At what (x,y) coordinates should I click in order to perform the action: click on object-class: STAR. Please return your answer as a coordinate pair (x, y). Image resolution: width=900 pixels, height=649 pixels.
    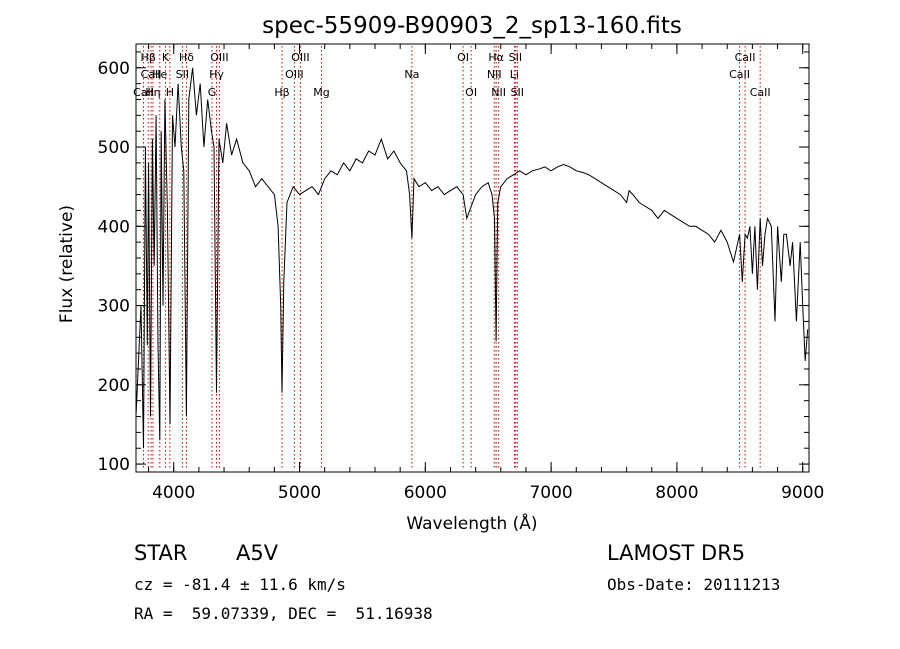
    Looking at the image, I should click on (161, 553).